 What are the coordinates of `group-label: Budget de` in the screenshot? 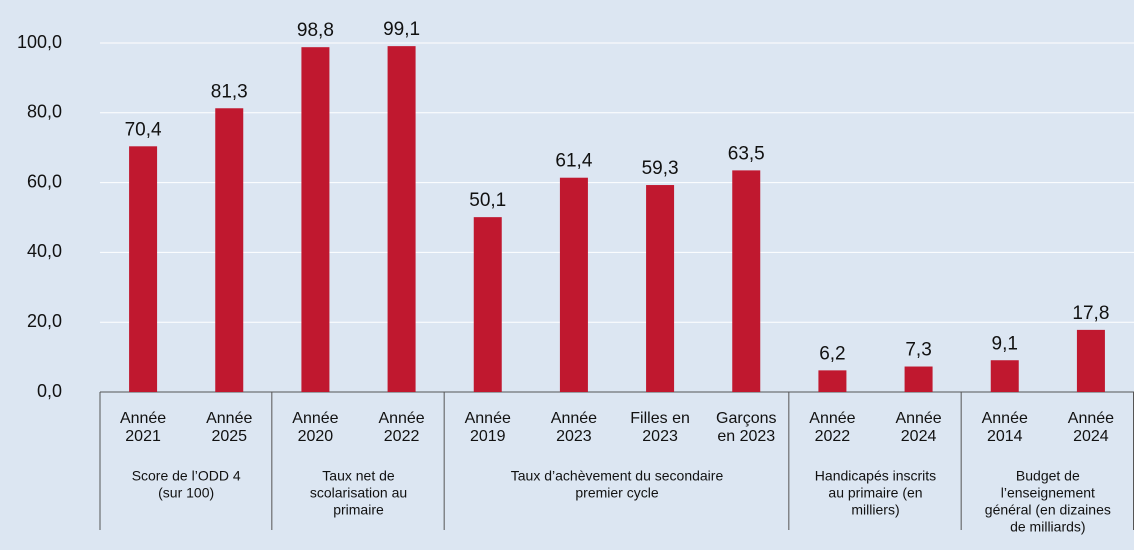 It's located at (1048, 476).